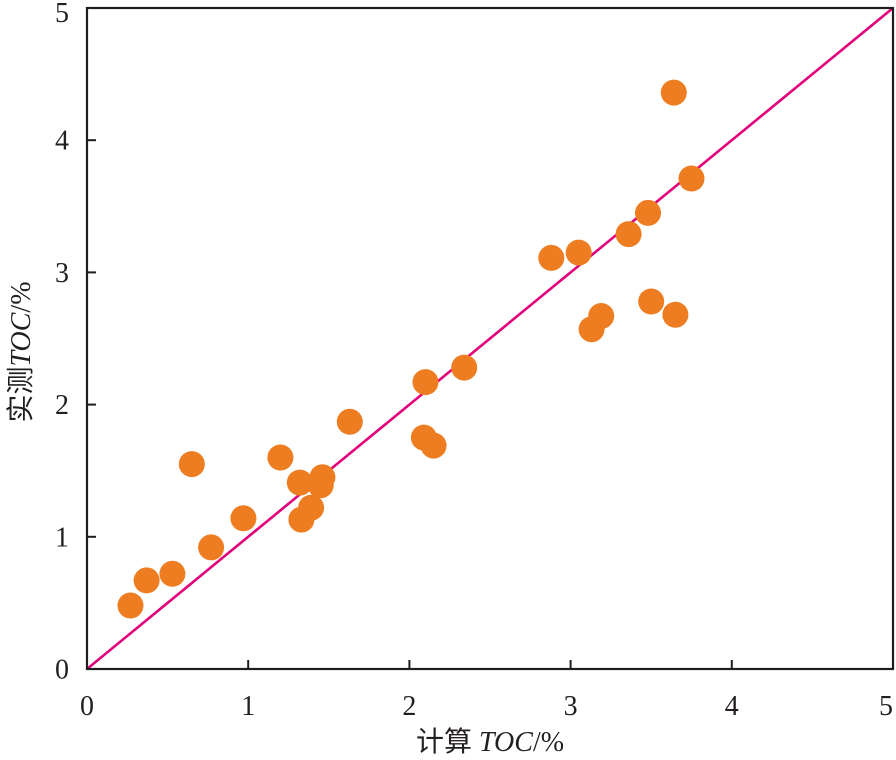 The width and height of the screenshot is (896, 760). I want to click on x-tick-label: 3, so click(571, 706).